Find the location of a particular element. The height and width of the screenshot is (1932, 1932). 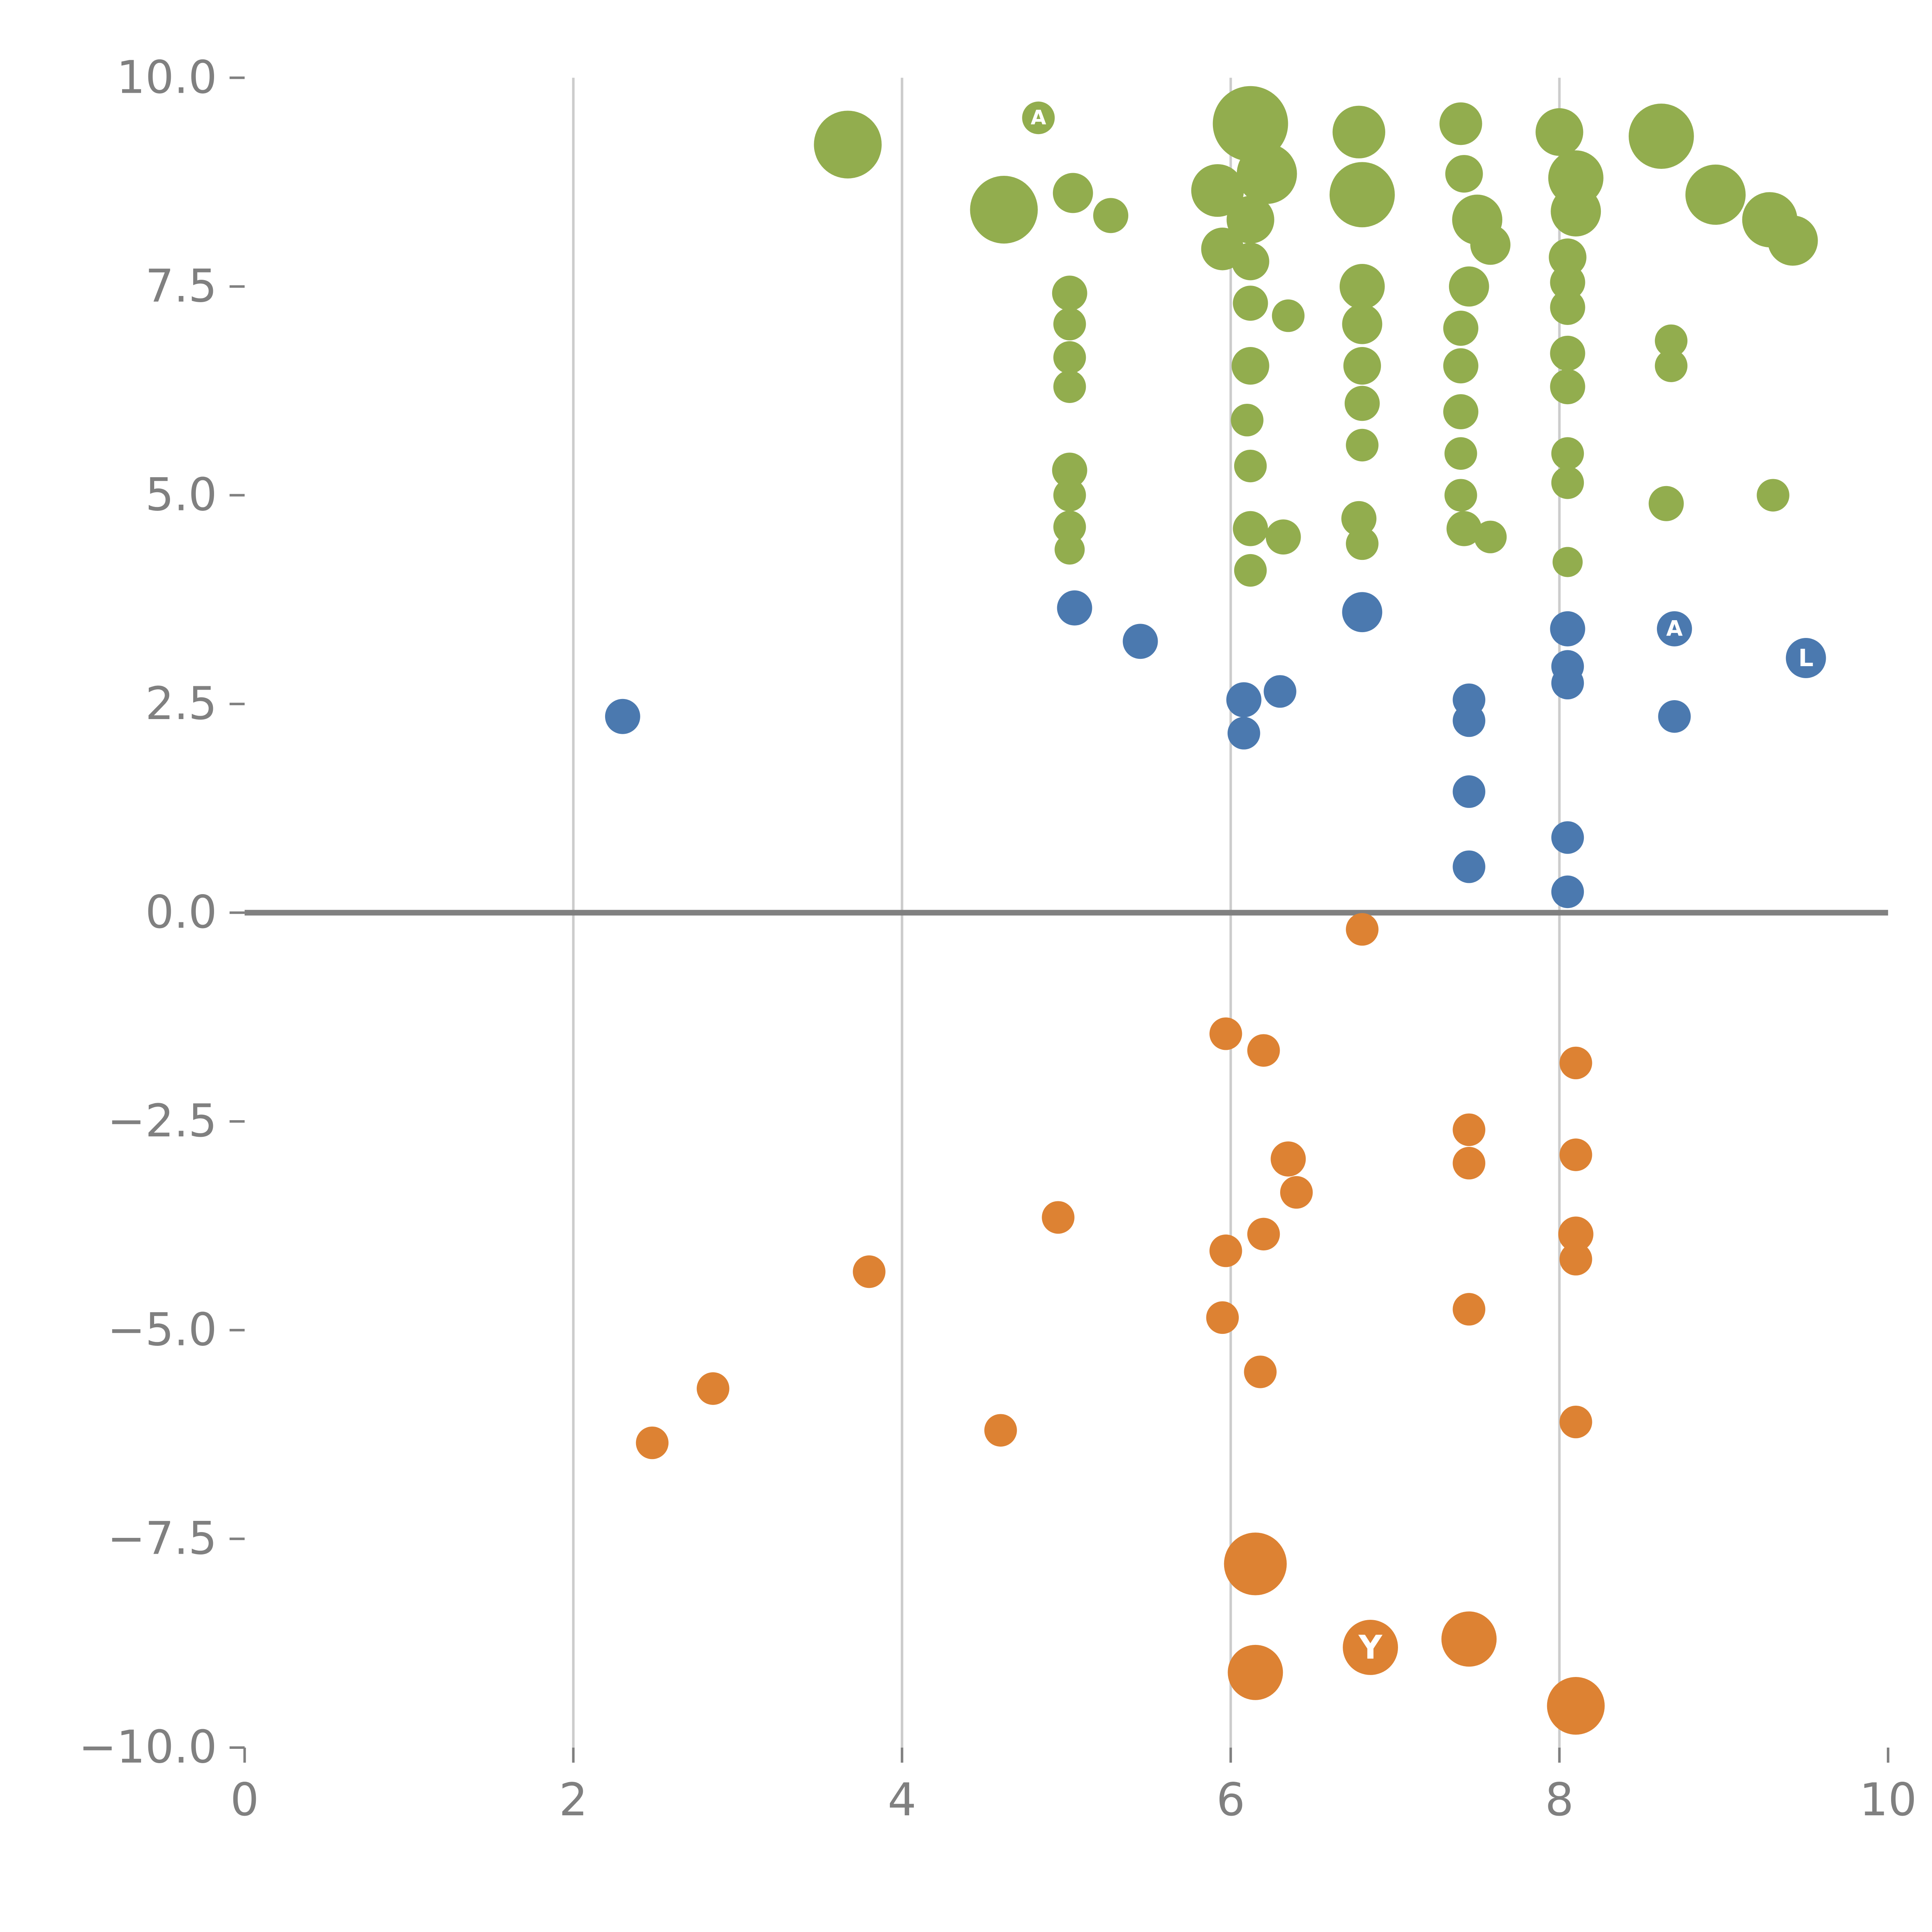

y-tick-label: 2.5 is located at coordinates (181, 703).